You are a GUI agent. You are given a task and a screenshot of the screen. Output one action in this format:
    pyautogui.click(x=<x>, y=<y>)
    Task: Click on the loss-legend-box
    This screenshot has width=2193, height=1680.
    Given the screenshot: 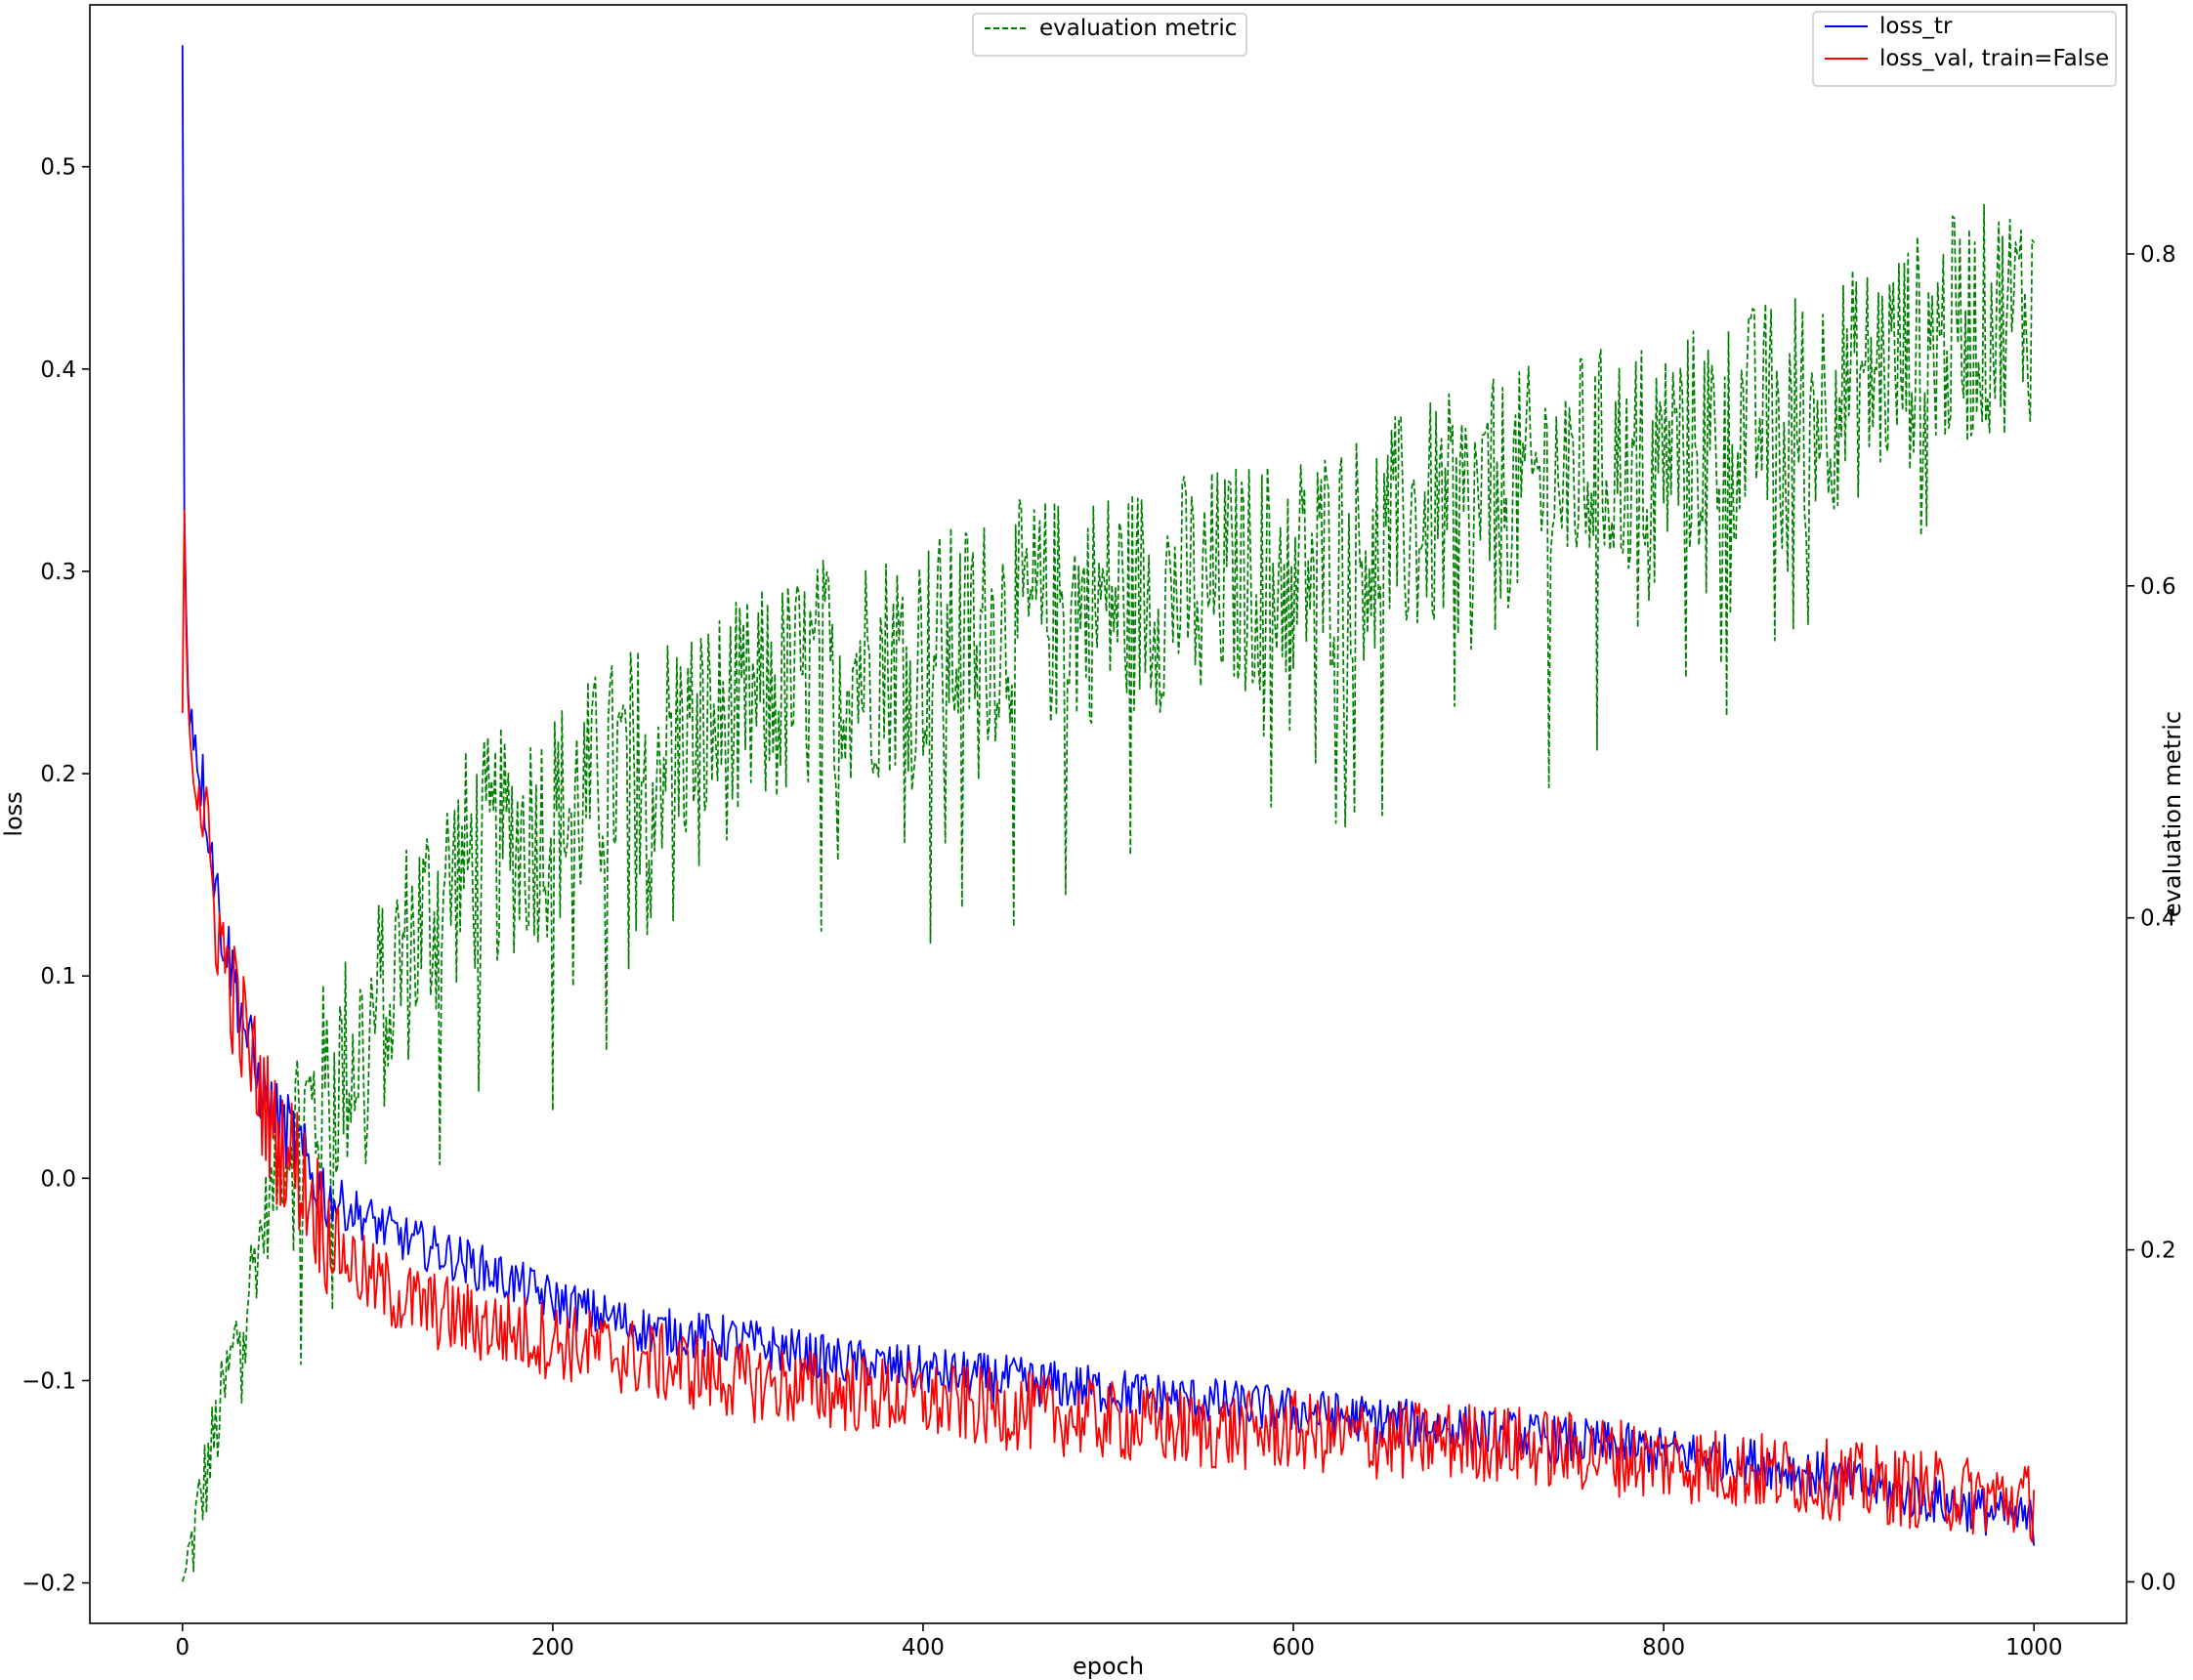 What is the action you would take?
    pyautogui.click(x=1964, y=49)
    